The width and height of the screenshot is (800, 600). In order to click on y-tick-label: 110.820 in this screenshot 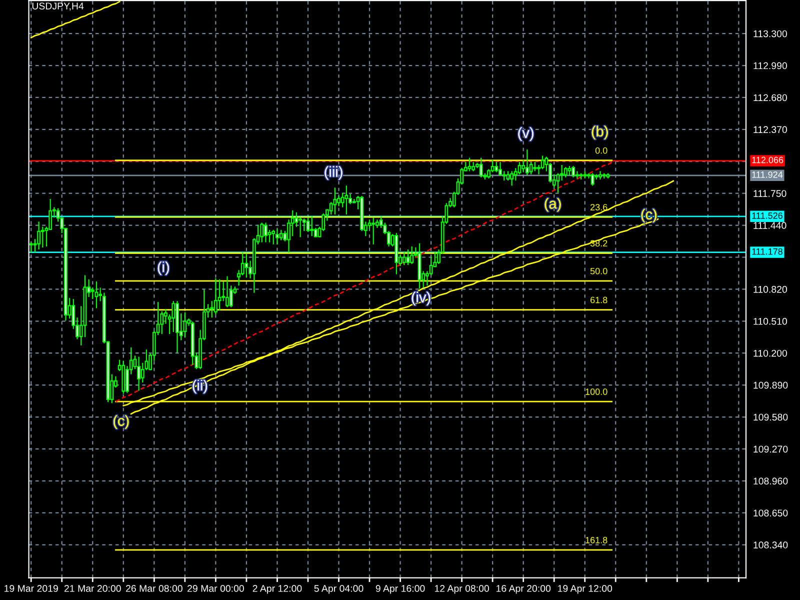, I will do `click(770, 289)`.